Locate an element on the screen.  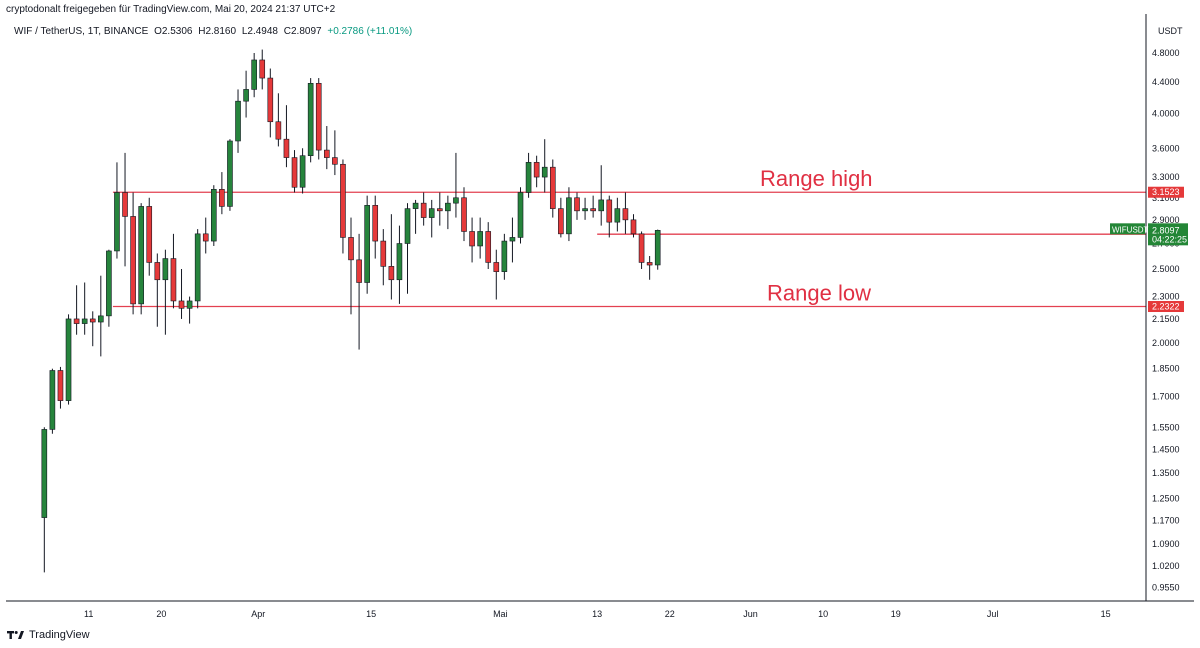
last-price-tag is located at coordinates (1168, 234).